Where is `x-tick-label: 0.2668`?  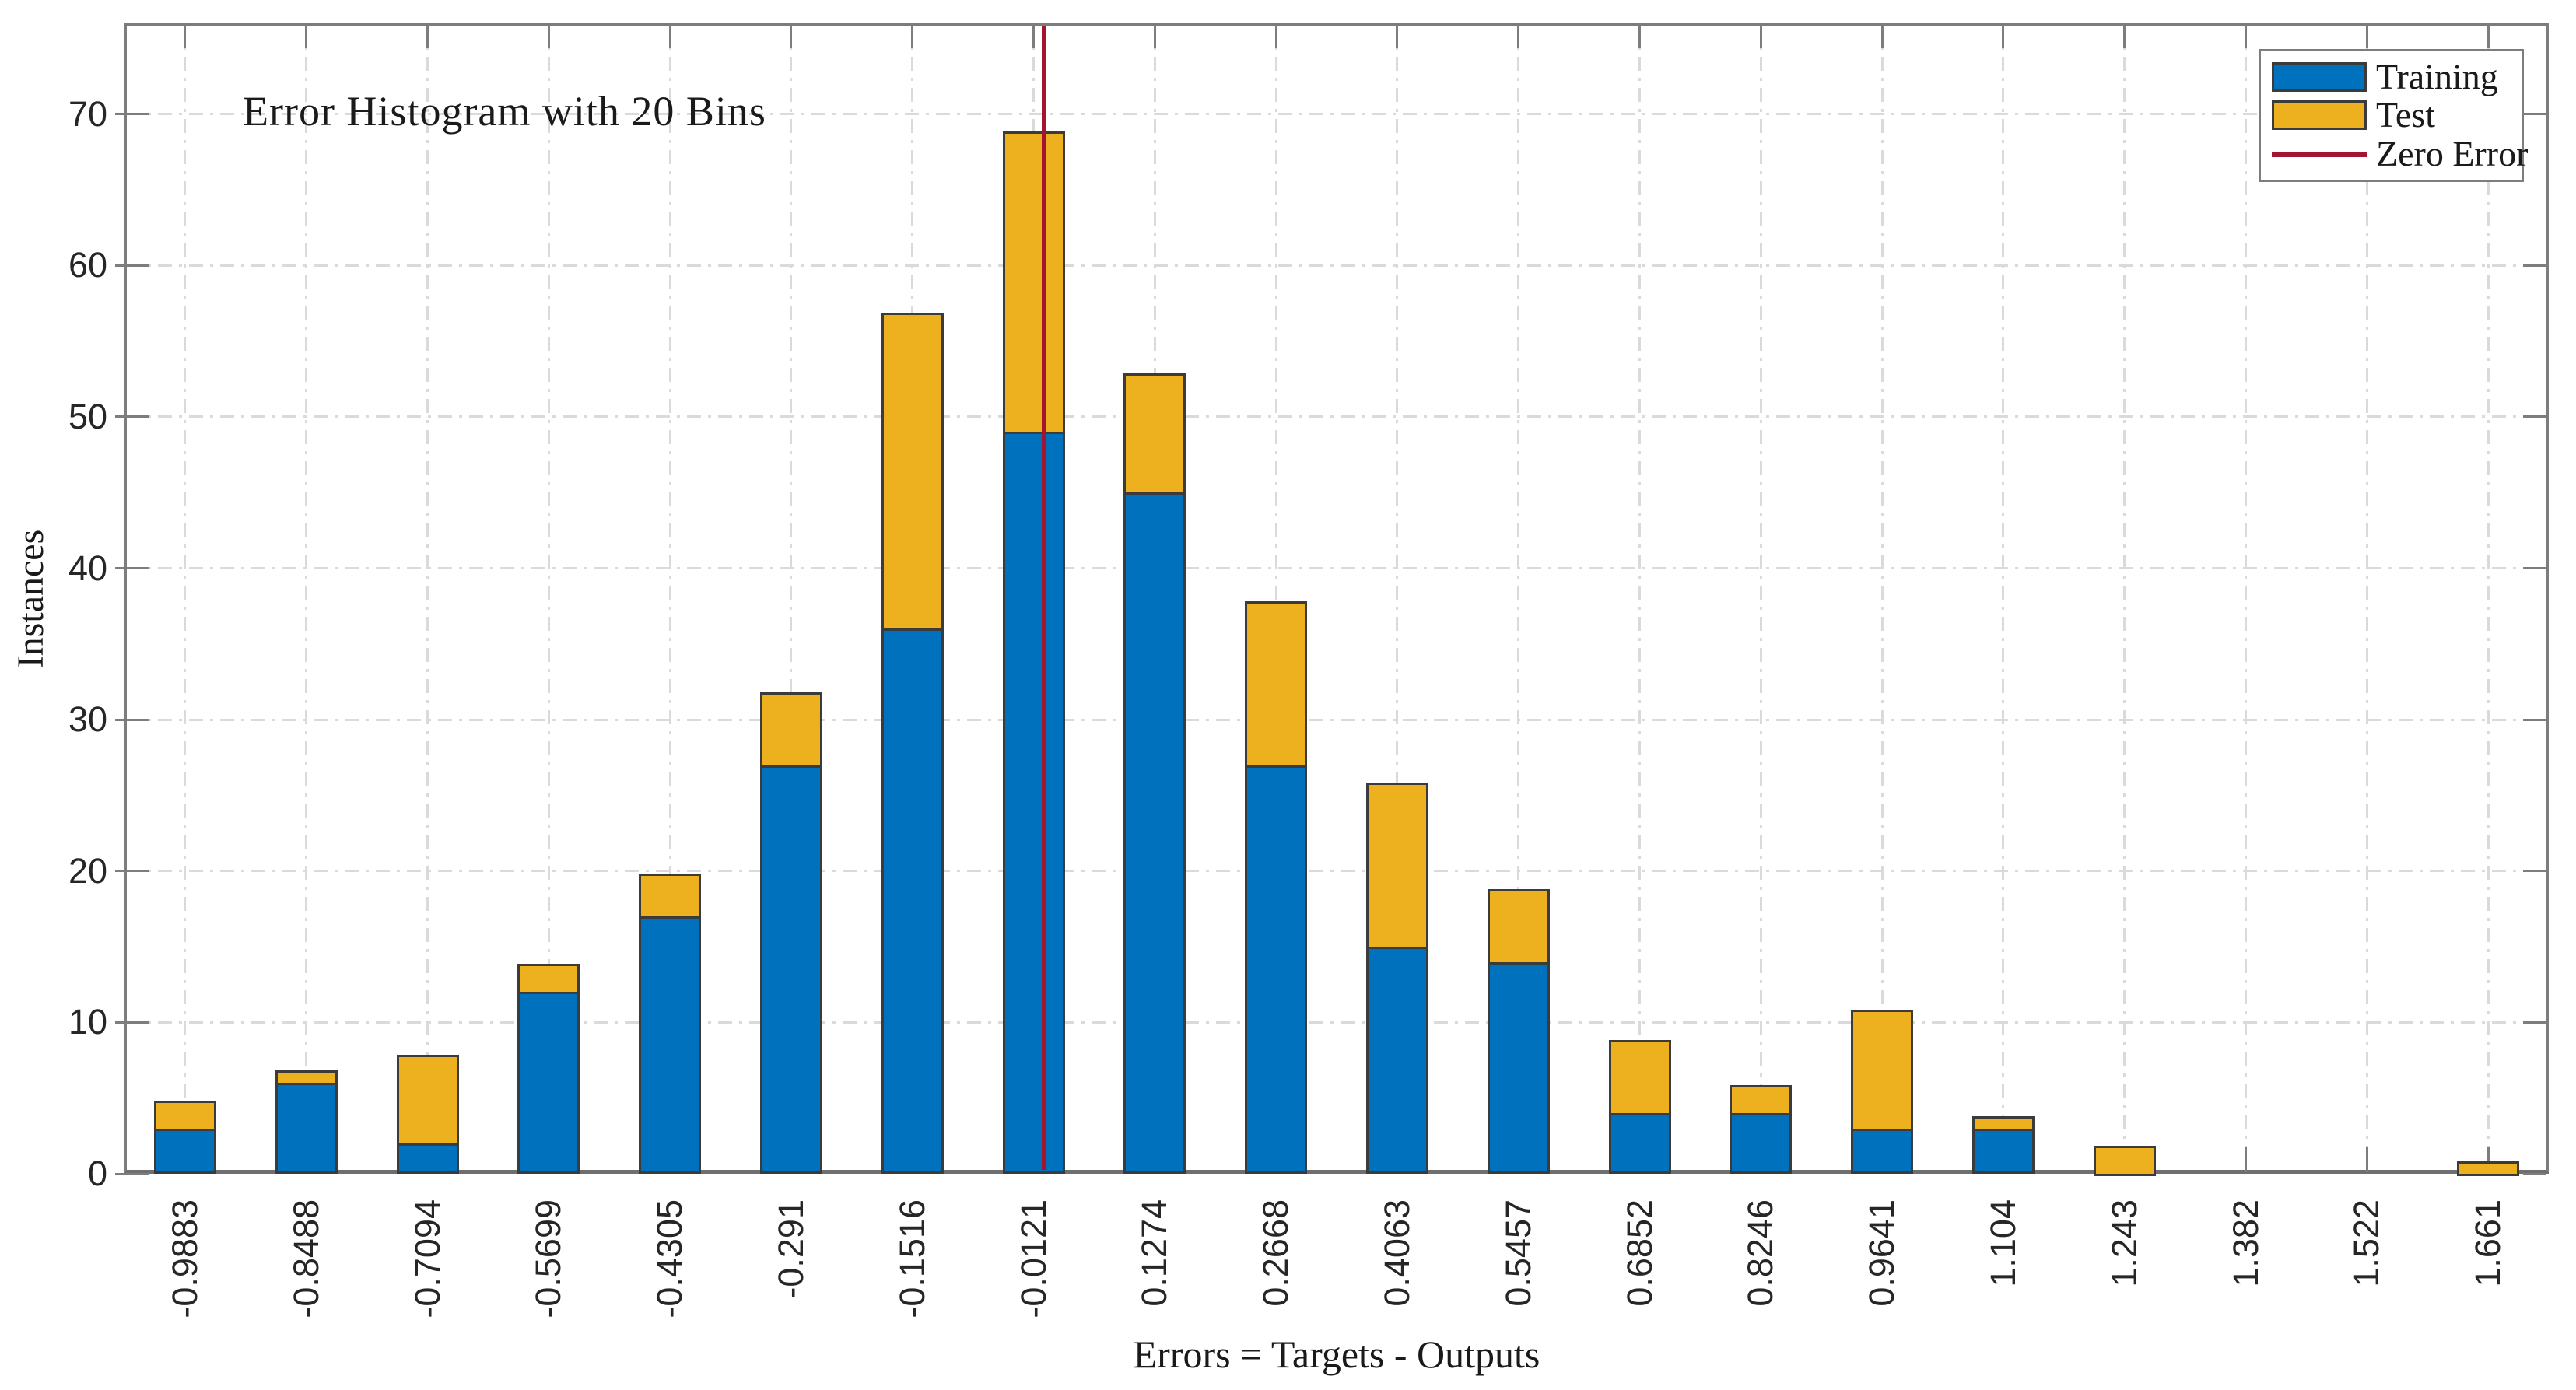
x-tick-label: 0.2668 is located at coordinates (1276, 1253).